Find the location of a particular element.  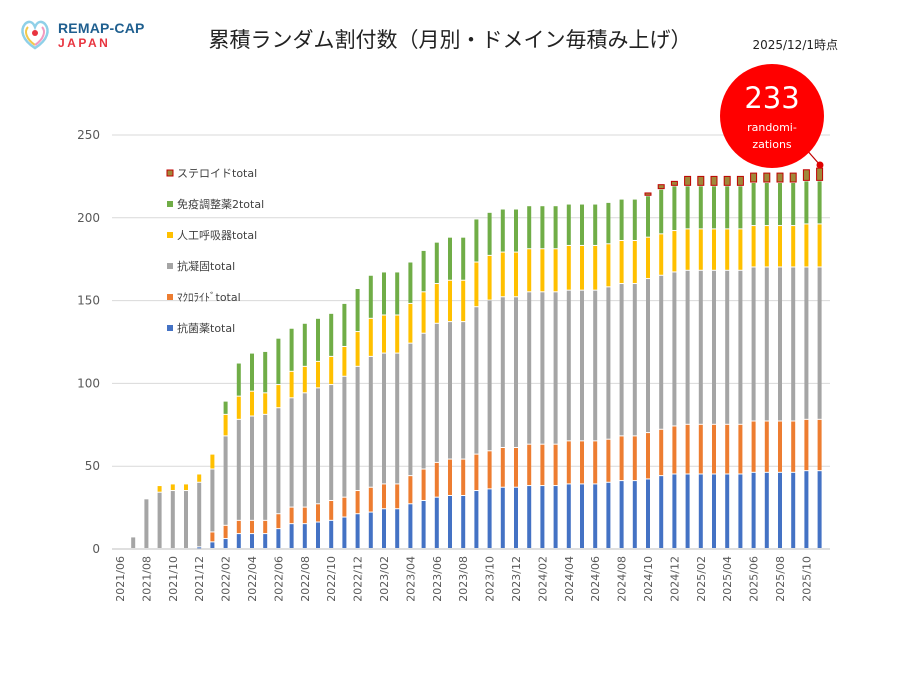

legend-label: ﾏｸﾛﾗｲﾄﾞtotal is located at coordinates (209, 297).